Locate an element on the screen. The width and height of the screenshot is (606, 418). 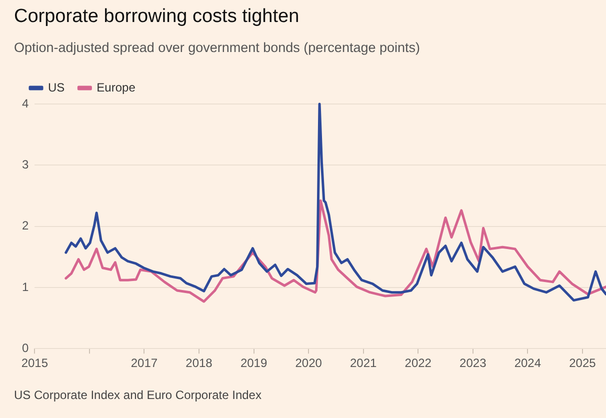
x-tick-label: 2018 is located at coordinates (199, 363).